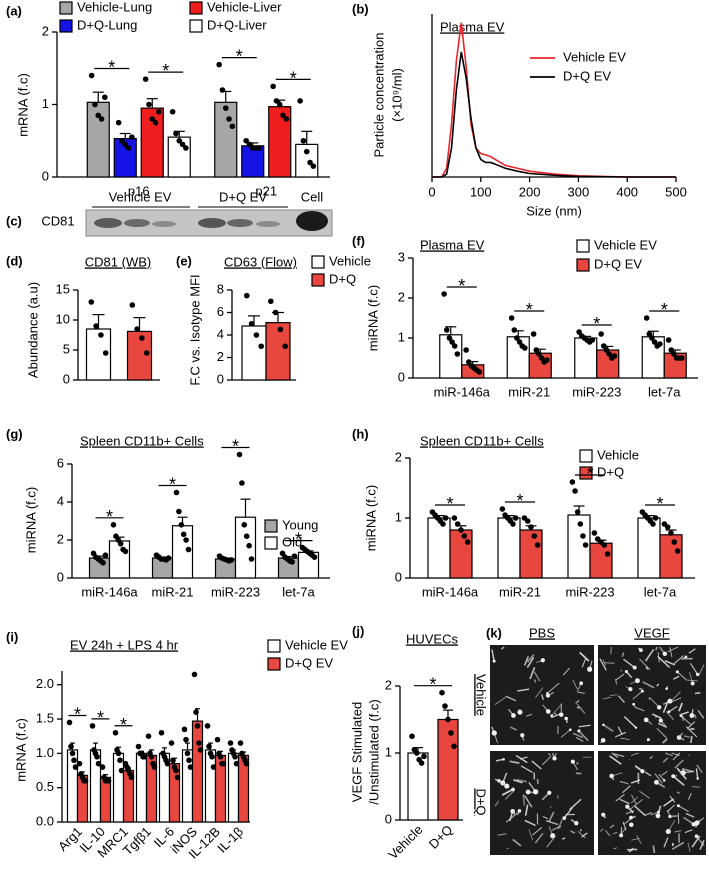  Describe the element at coordinates (587, 75) in the screenshot. I see `legend-label: D+Q EV` at that location.